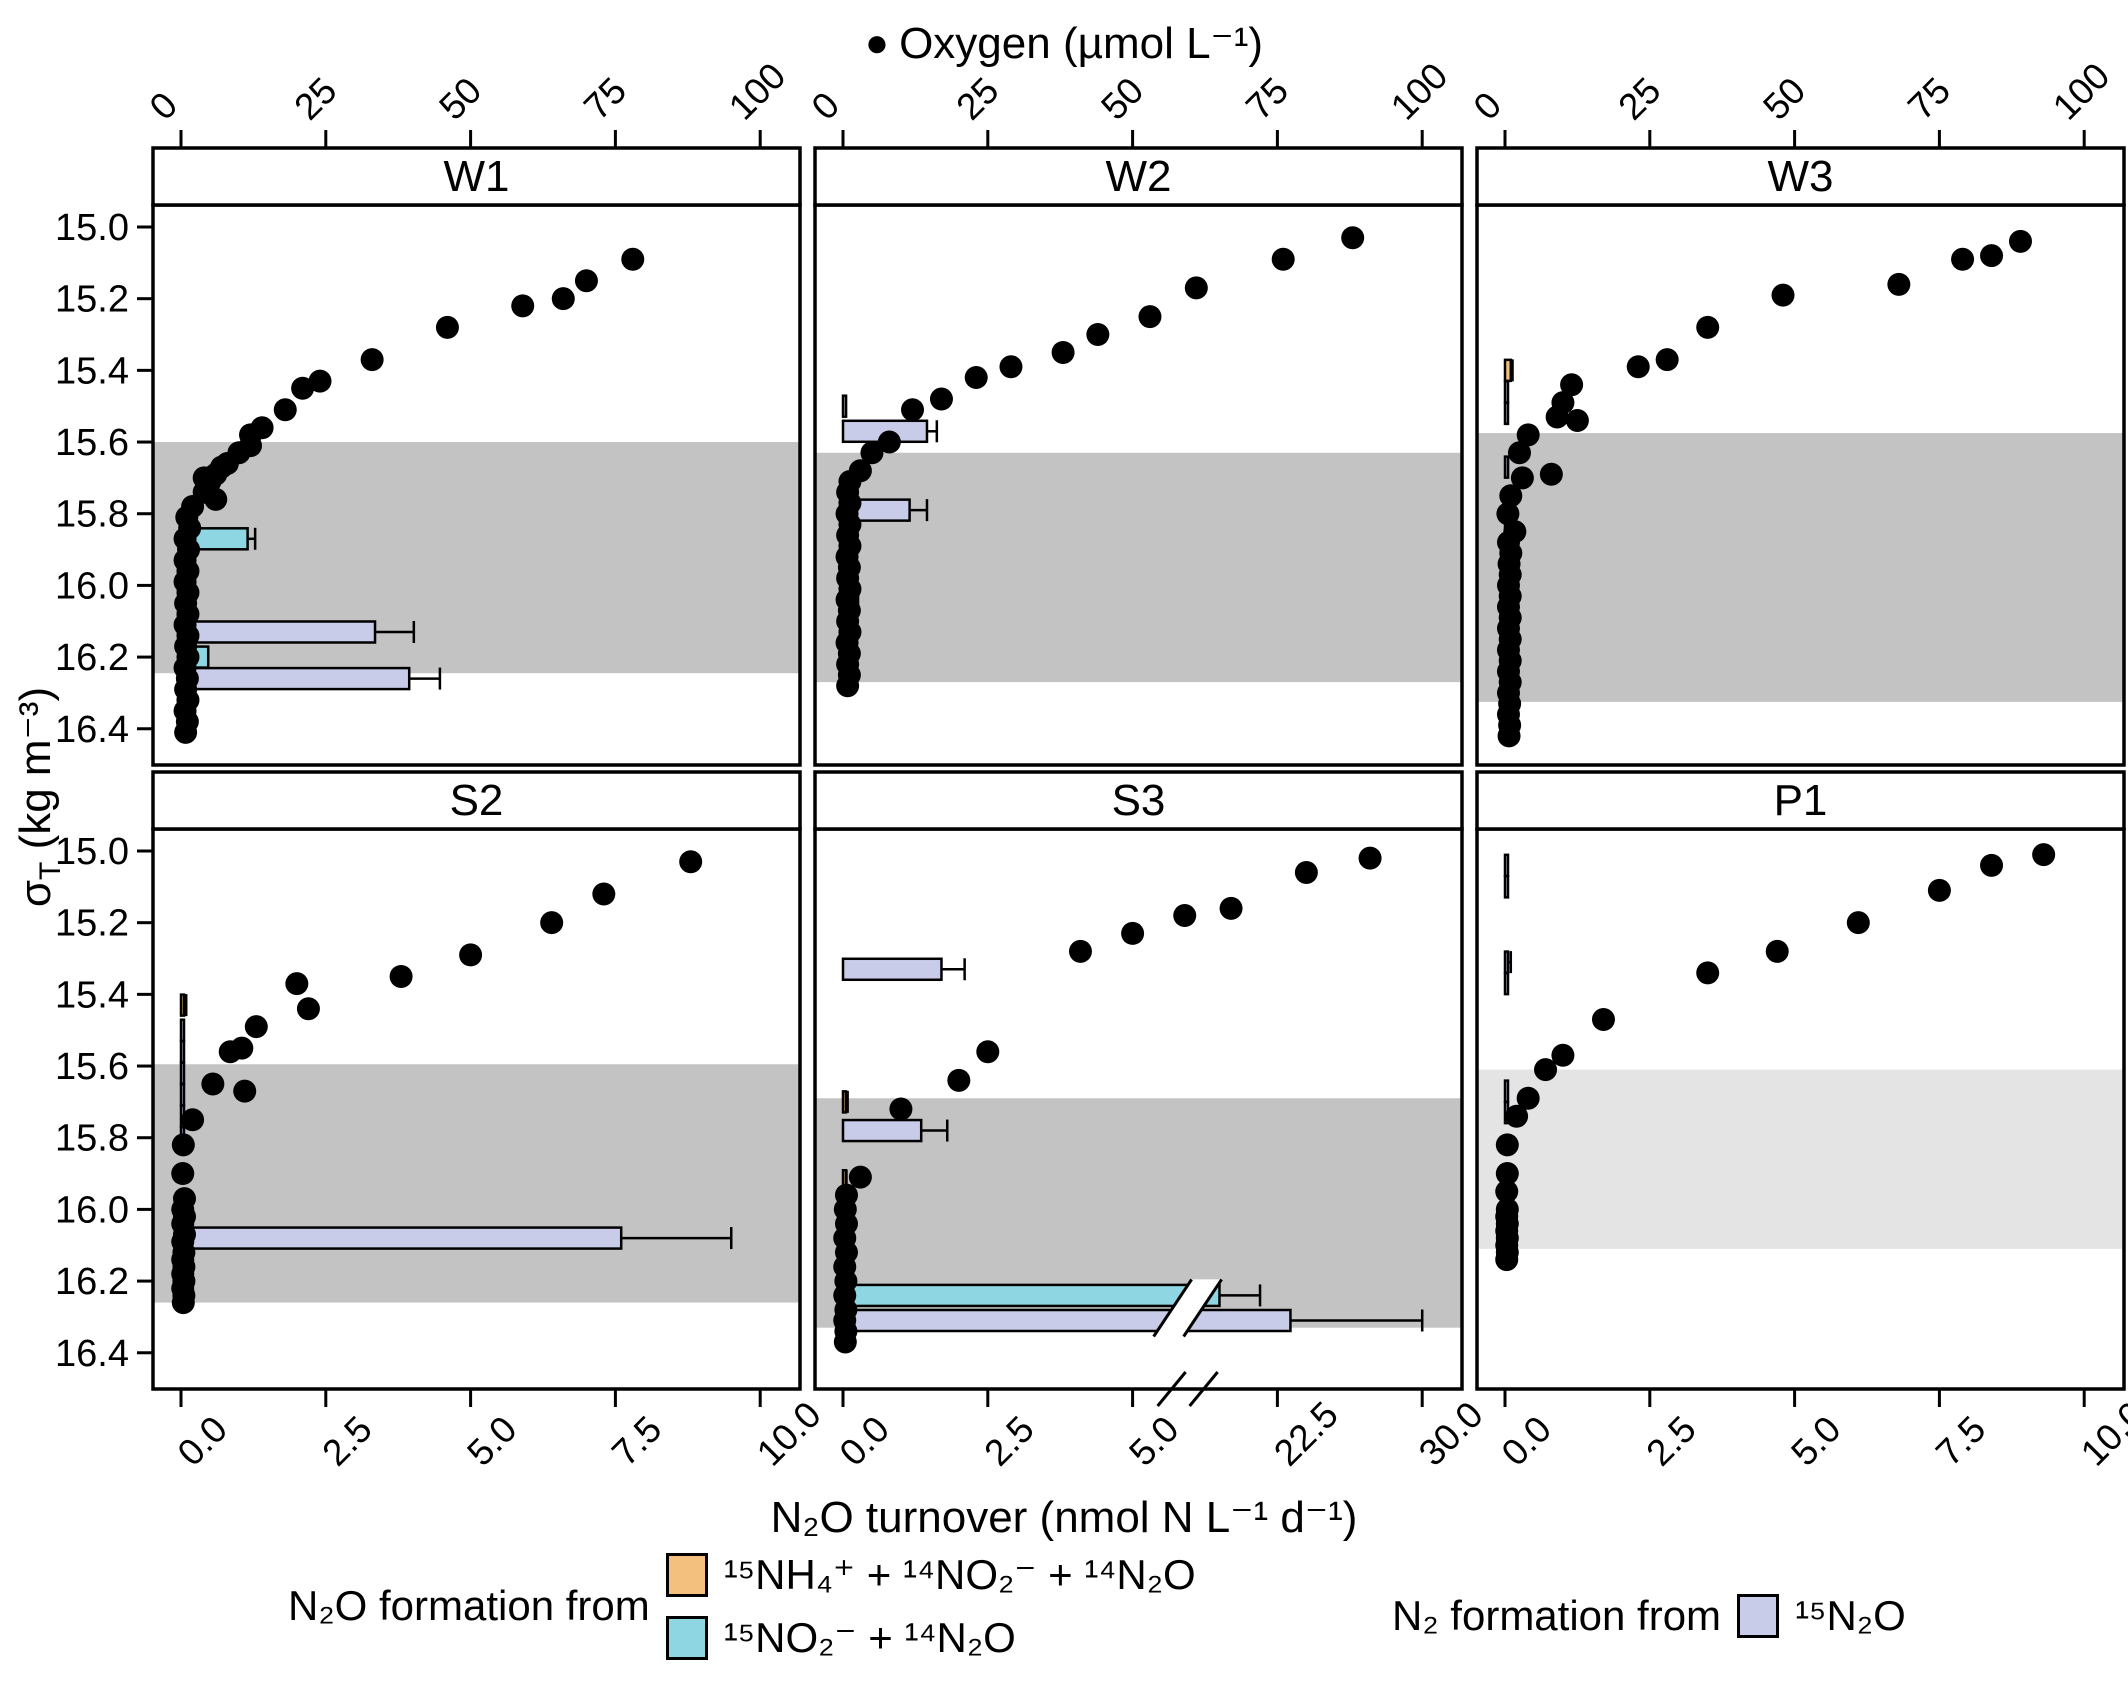 This screenshot has width=2128, height=1692. Describe the element at coordinates (686, 1637) in the screenshot. I see `teal-swatch-icon` at that location.